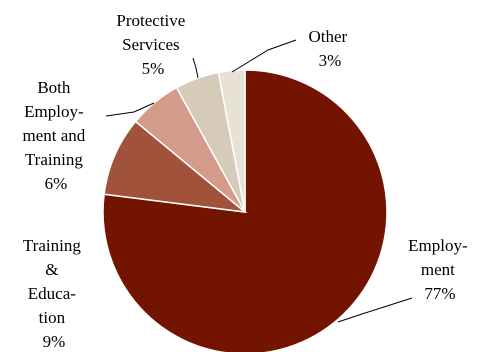 The image size is (485, 352). Describe the element at coordinates (54, 87) in the screenshot. I see `label-both-line: Both` at that location.